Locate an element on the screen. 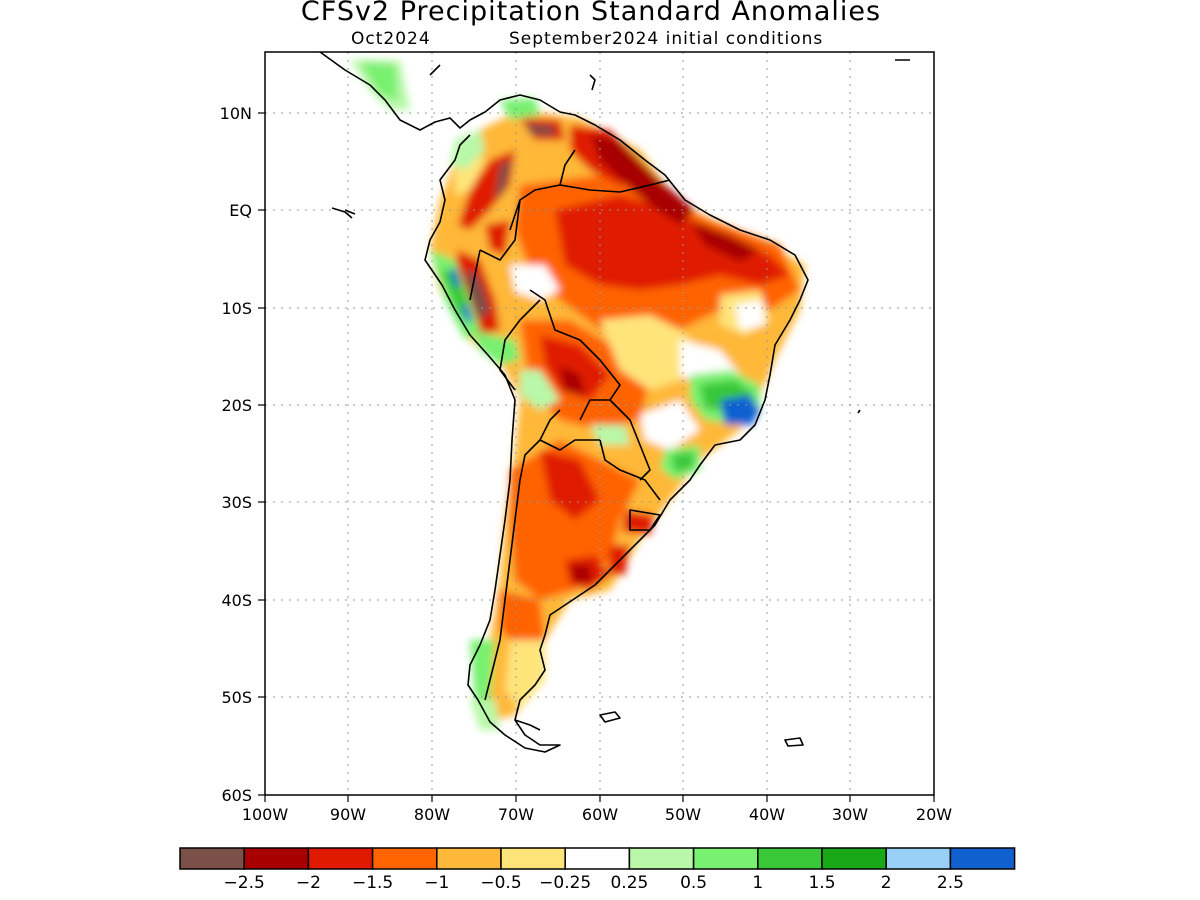 The image size is (1200, 900). colorbar-label: −1.5 is located at coordinates (372, 883).